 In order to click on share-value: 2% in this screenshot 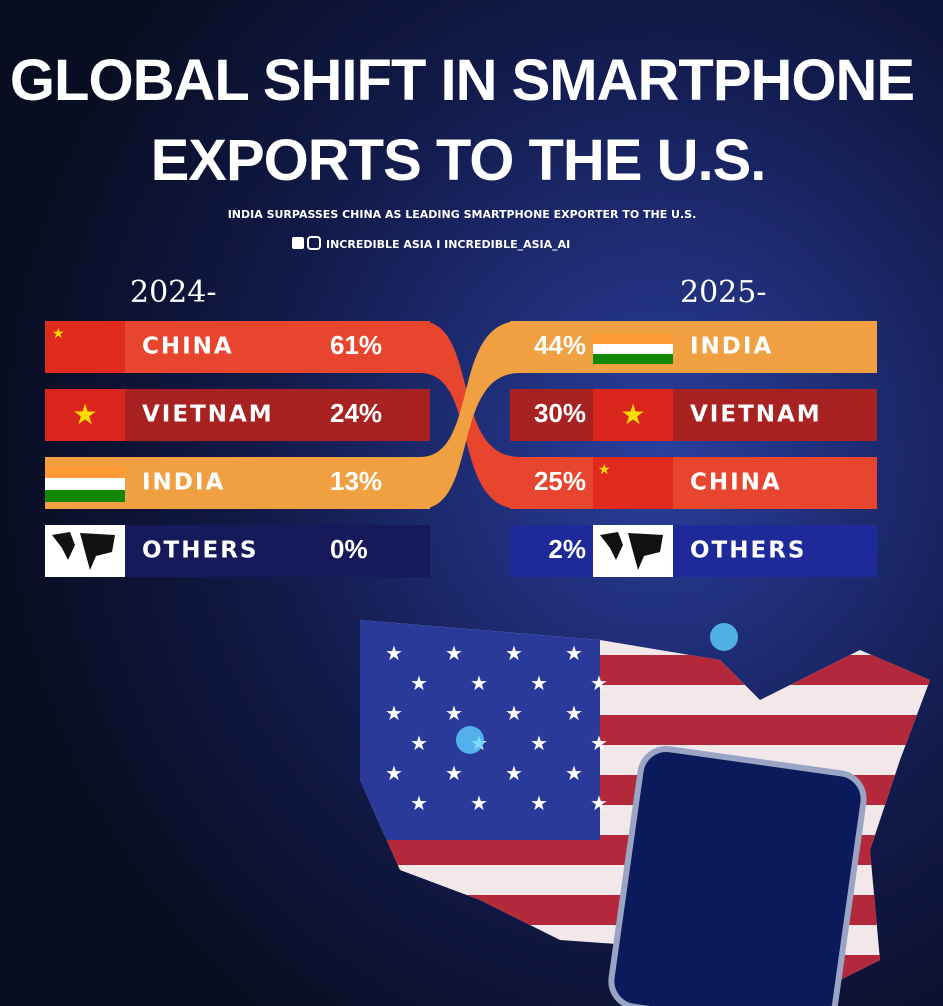, I will do `click(567, 549)`.